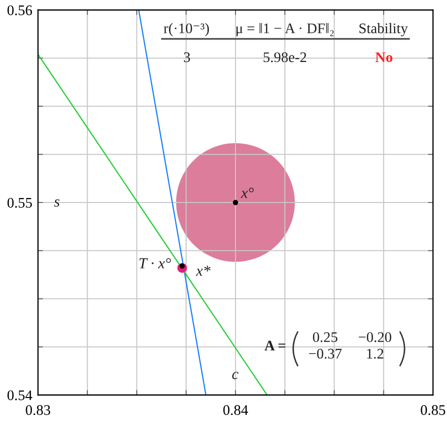 This screenshot has height=422, width=447. I want to click on series-label: T · x°, so click(155, 263).